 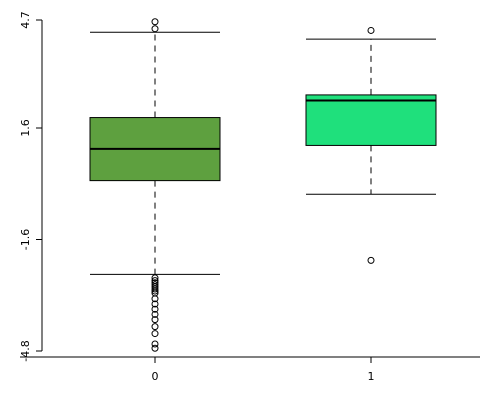 I want to click on y-tick-label: 4.7, so click(x=25, y=20).